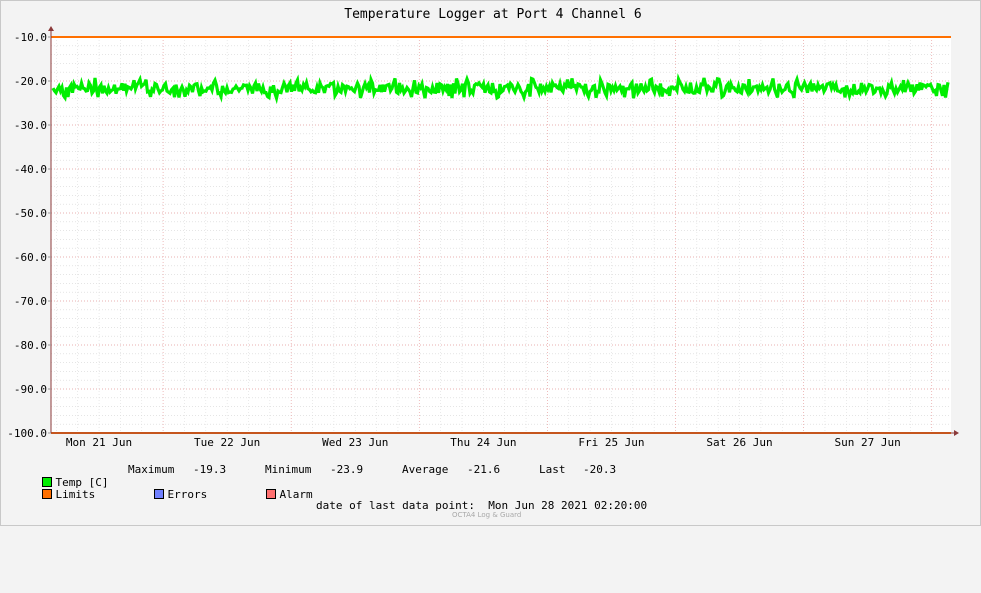  I want to click on y-tick-label: -100.0, so click(27, 433).